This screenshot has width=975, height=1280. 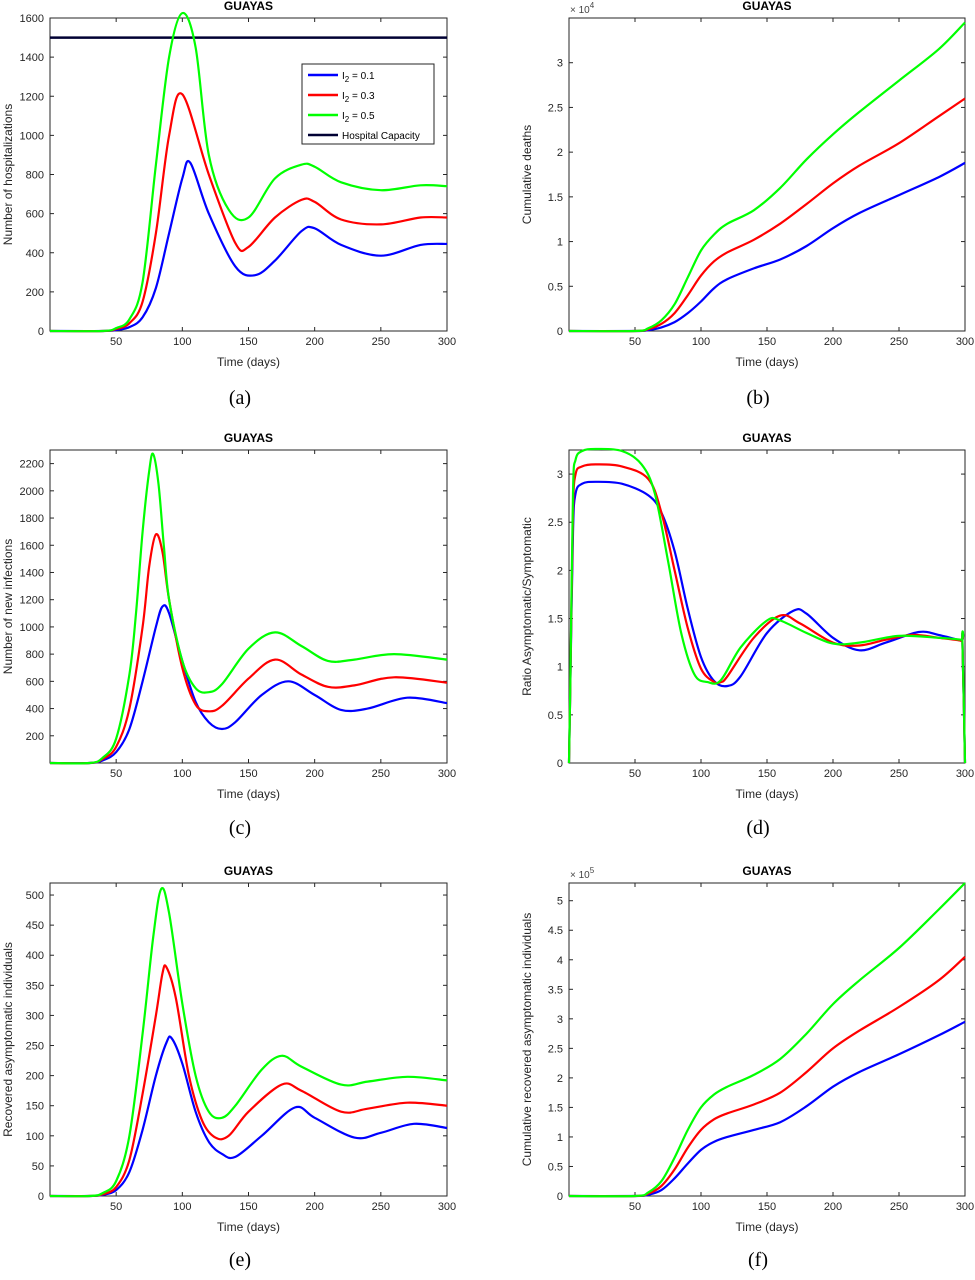 I want to click on y-tick-label: 5, so click(x=560, y=902).